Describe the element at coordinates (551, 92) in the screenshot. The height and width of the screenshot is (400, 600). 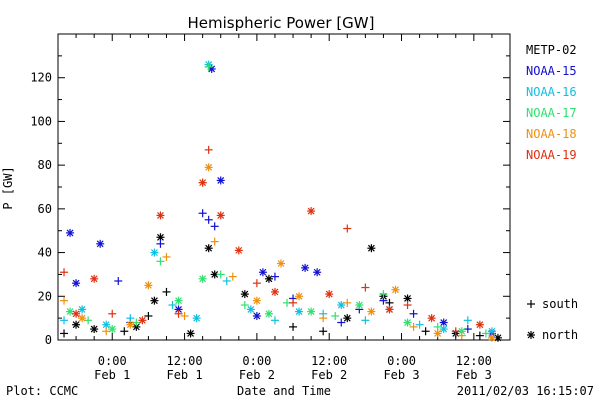
I see `legend-entry: NOAA-16` at that location.